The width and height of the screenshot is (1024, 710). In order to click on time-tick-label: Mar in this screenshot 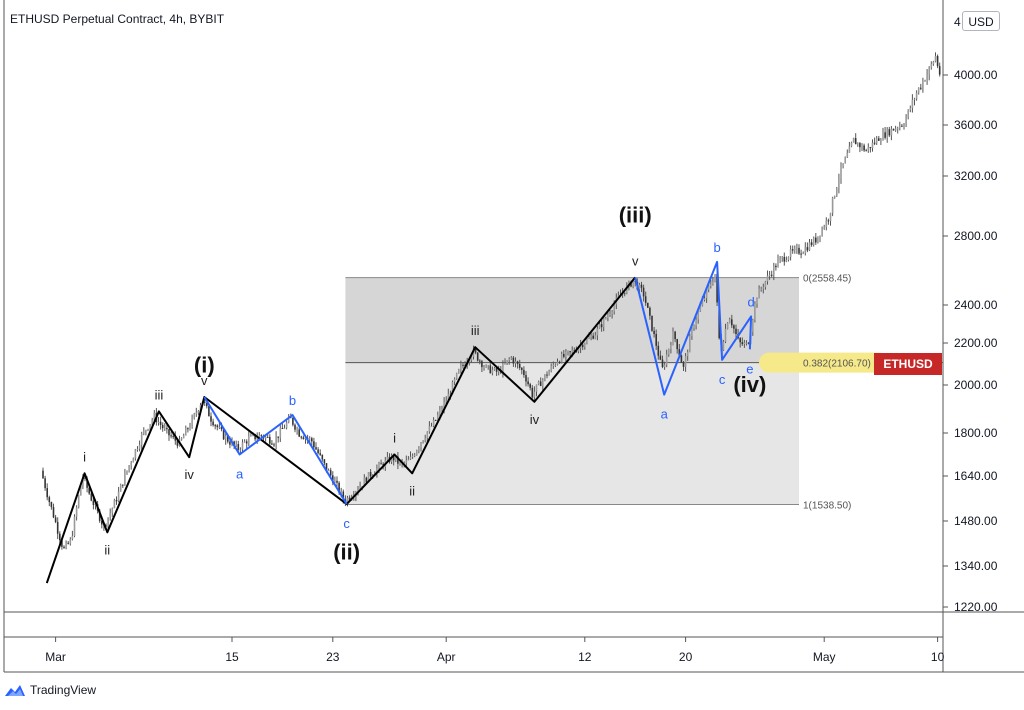, I will do `click(55, 657)`.